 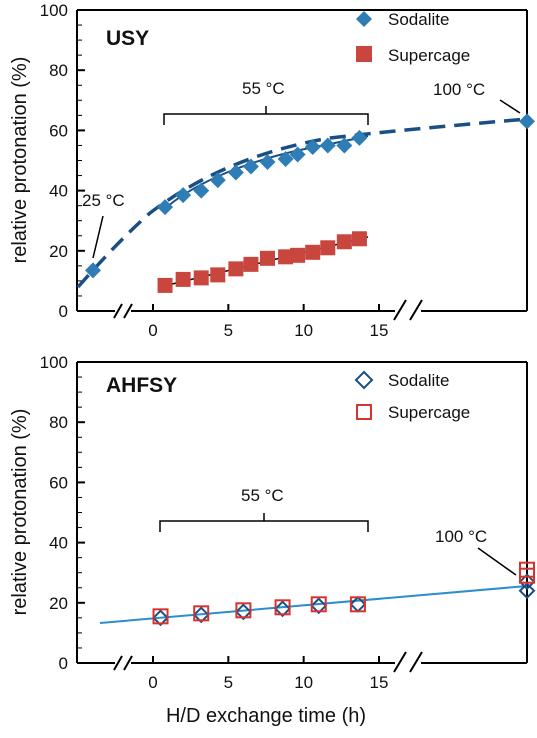 I want to click on usy-bracket-55c, so click(x=266, y=115).